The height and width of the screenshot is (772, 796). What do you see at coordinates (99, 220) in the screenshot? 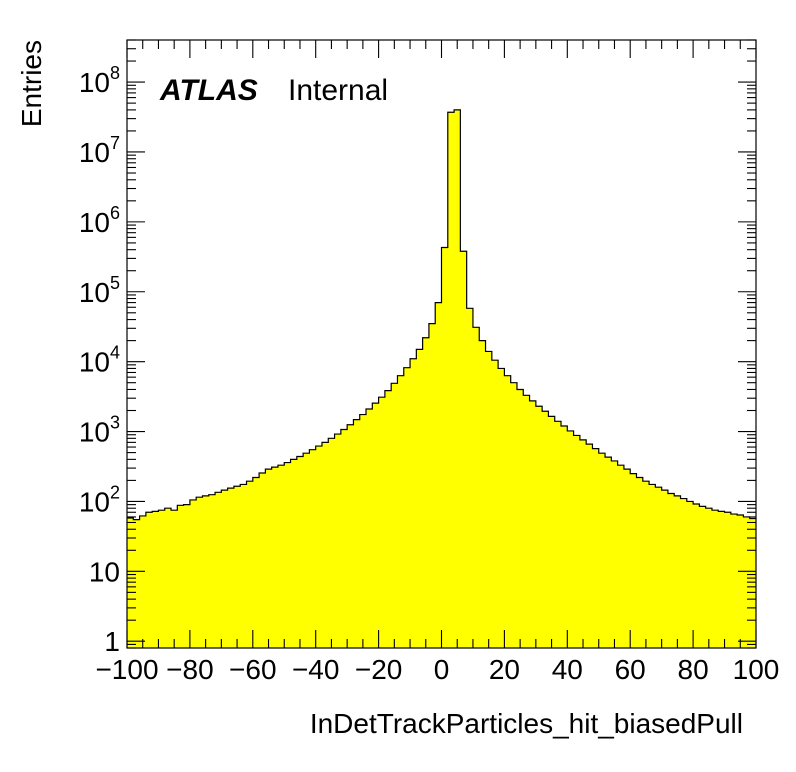
I see `y-tick-label: 10⁶` at bounding box center [99, 220].